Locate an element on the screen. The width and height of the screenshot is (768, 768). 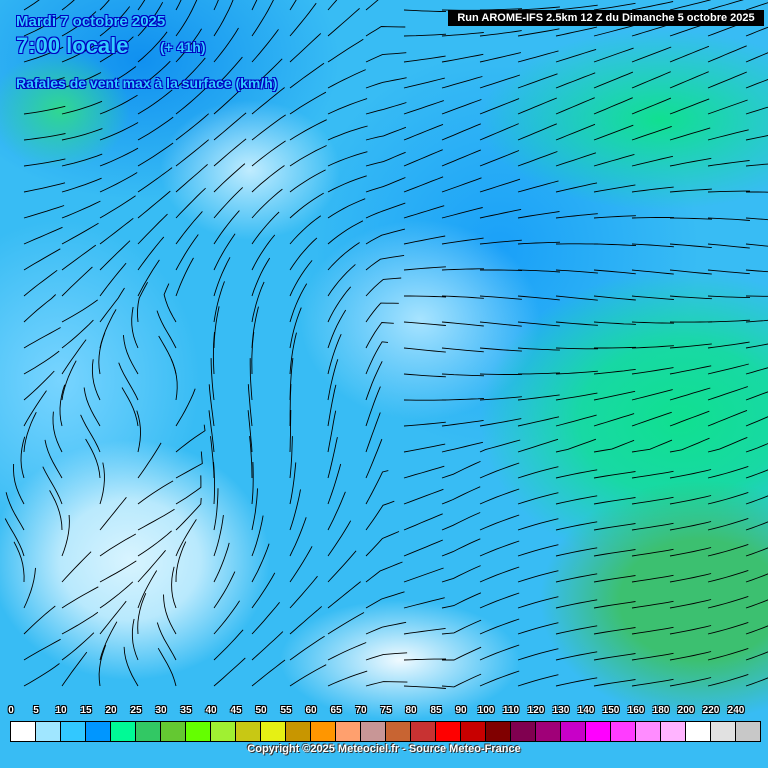
forecast-date: Mardi 7 octobre 2025 is located at coordinates (91, 21).